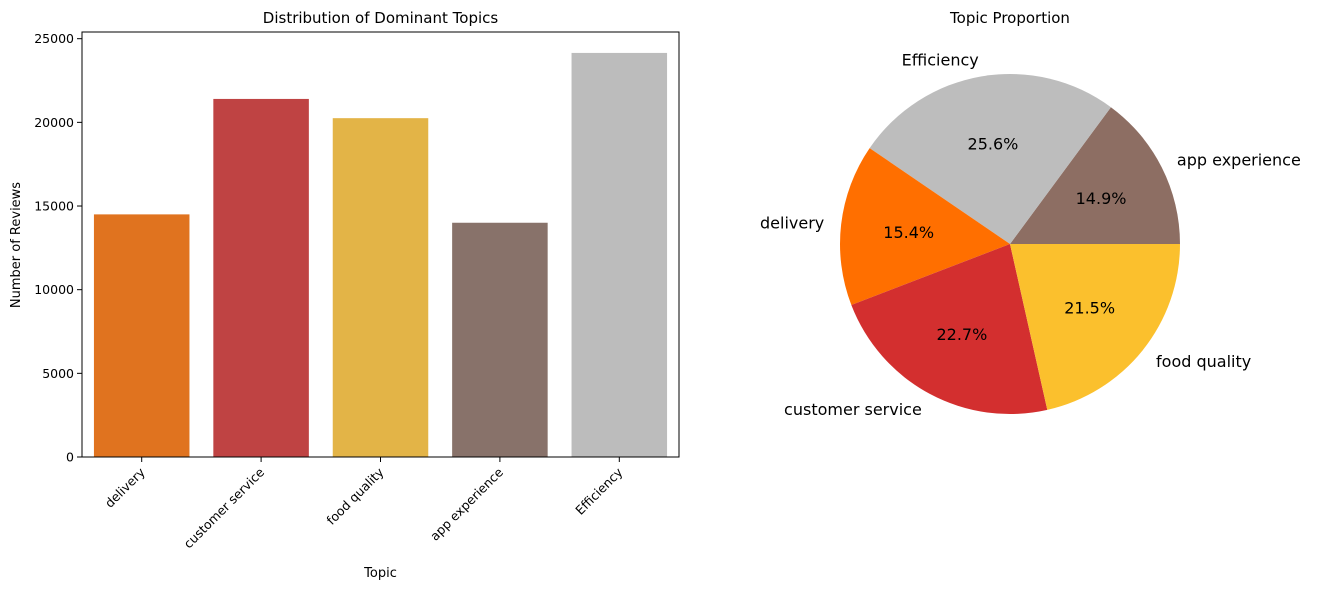  I want to click on bar-customer-service, so click(261, 277).